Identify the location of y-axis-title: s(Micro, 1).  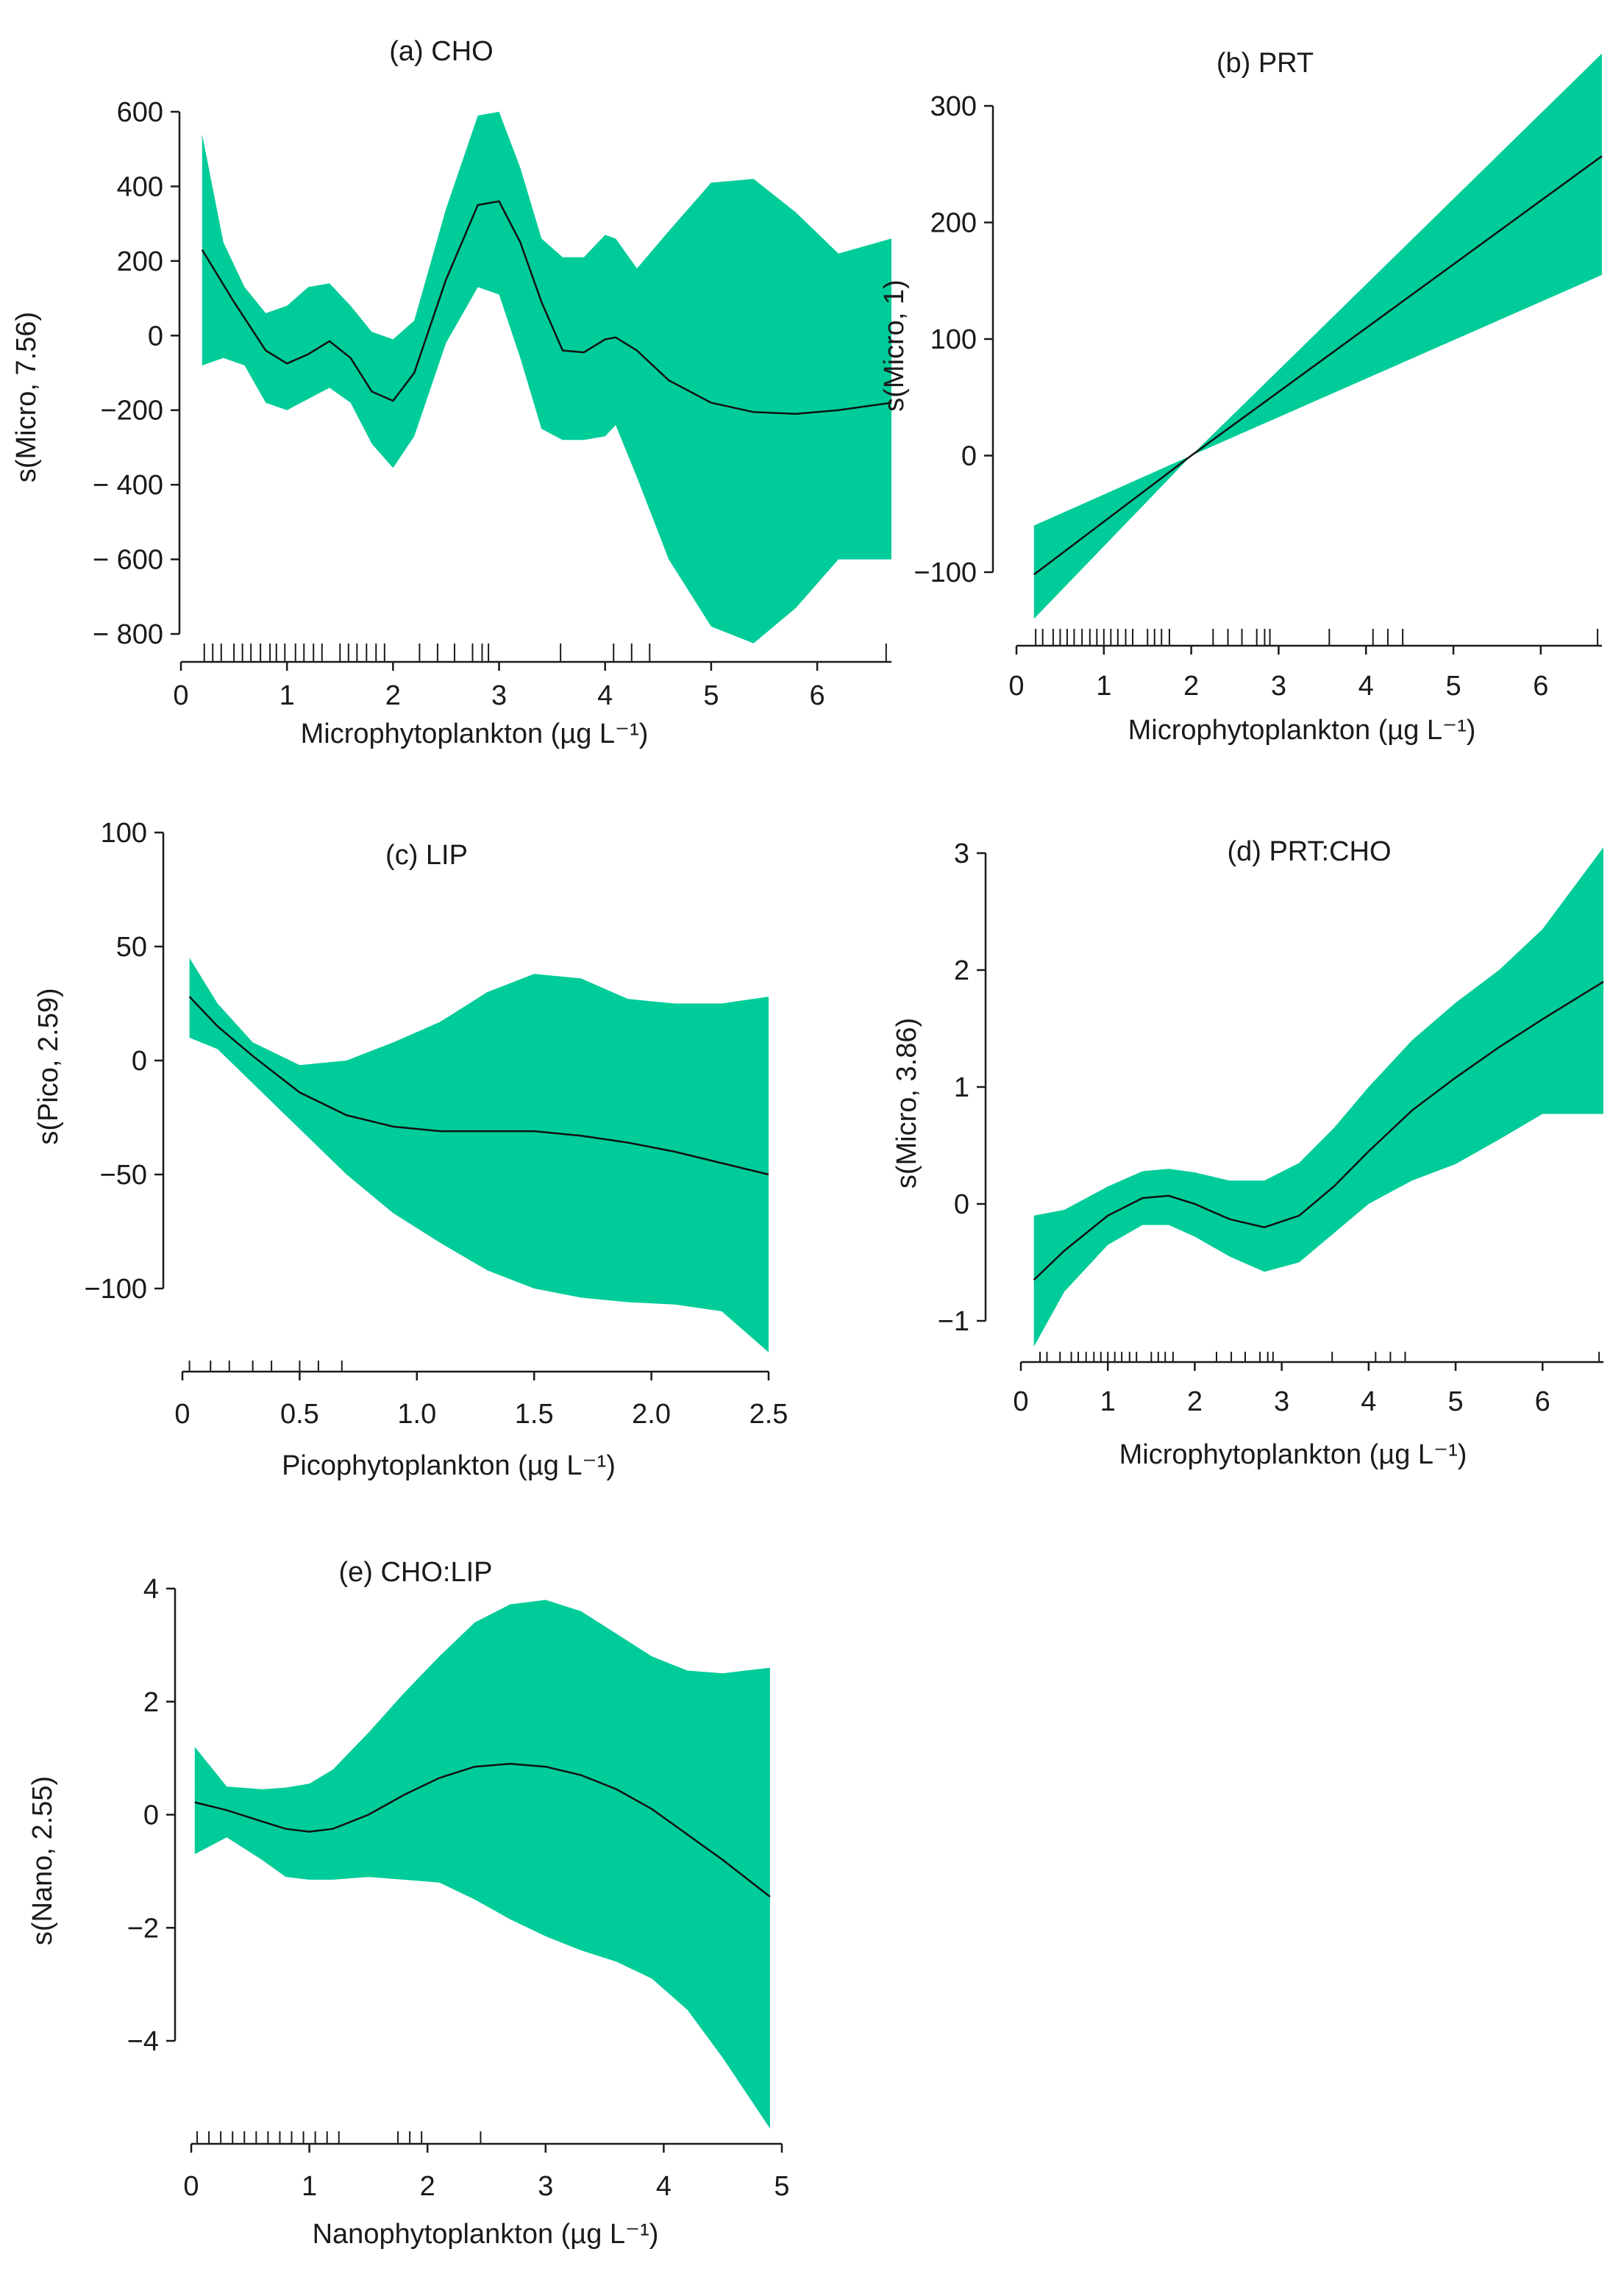
(894, 345).